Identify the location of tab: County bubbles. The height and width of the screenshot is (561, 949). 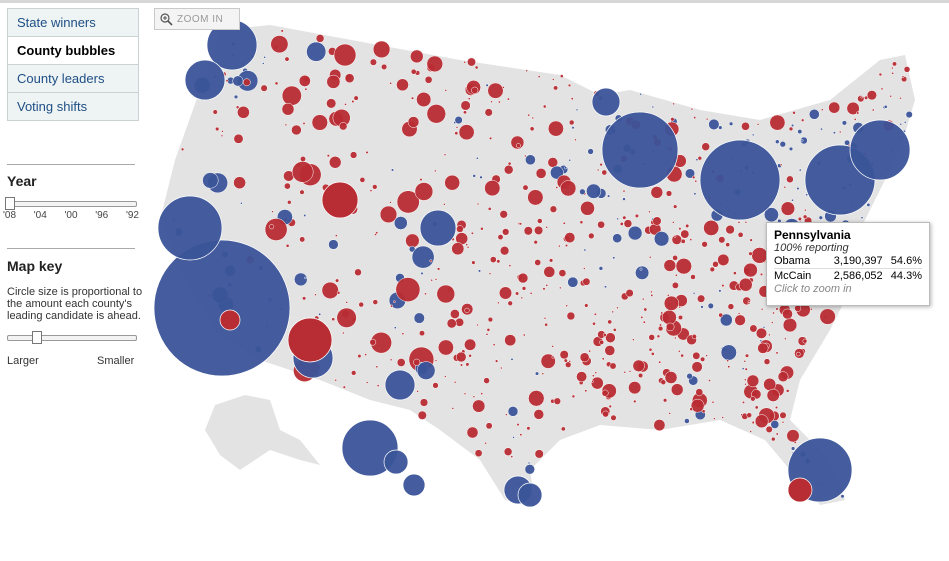
(73, 51).